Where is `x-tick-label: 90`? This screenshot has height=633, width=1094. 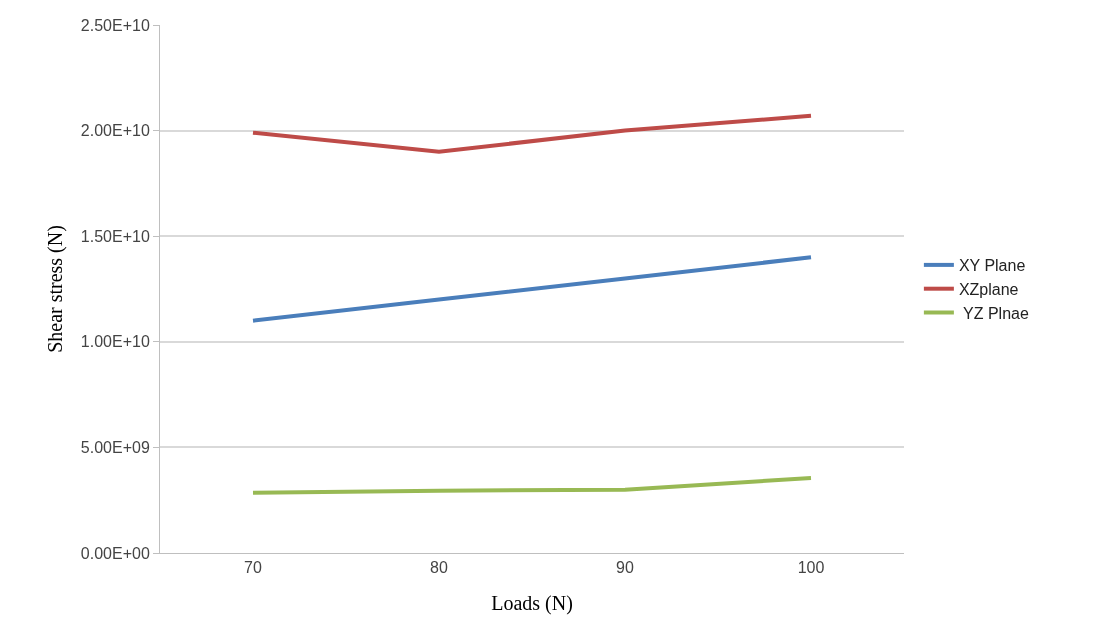
x-tick-label: 90 is located at coordinates (625, 568).